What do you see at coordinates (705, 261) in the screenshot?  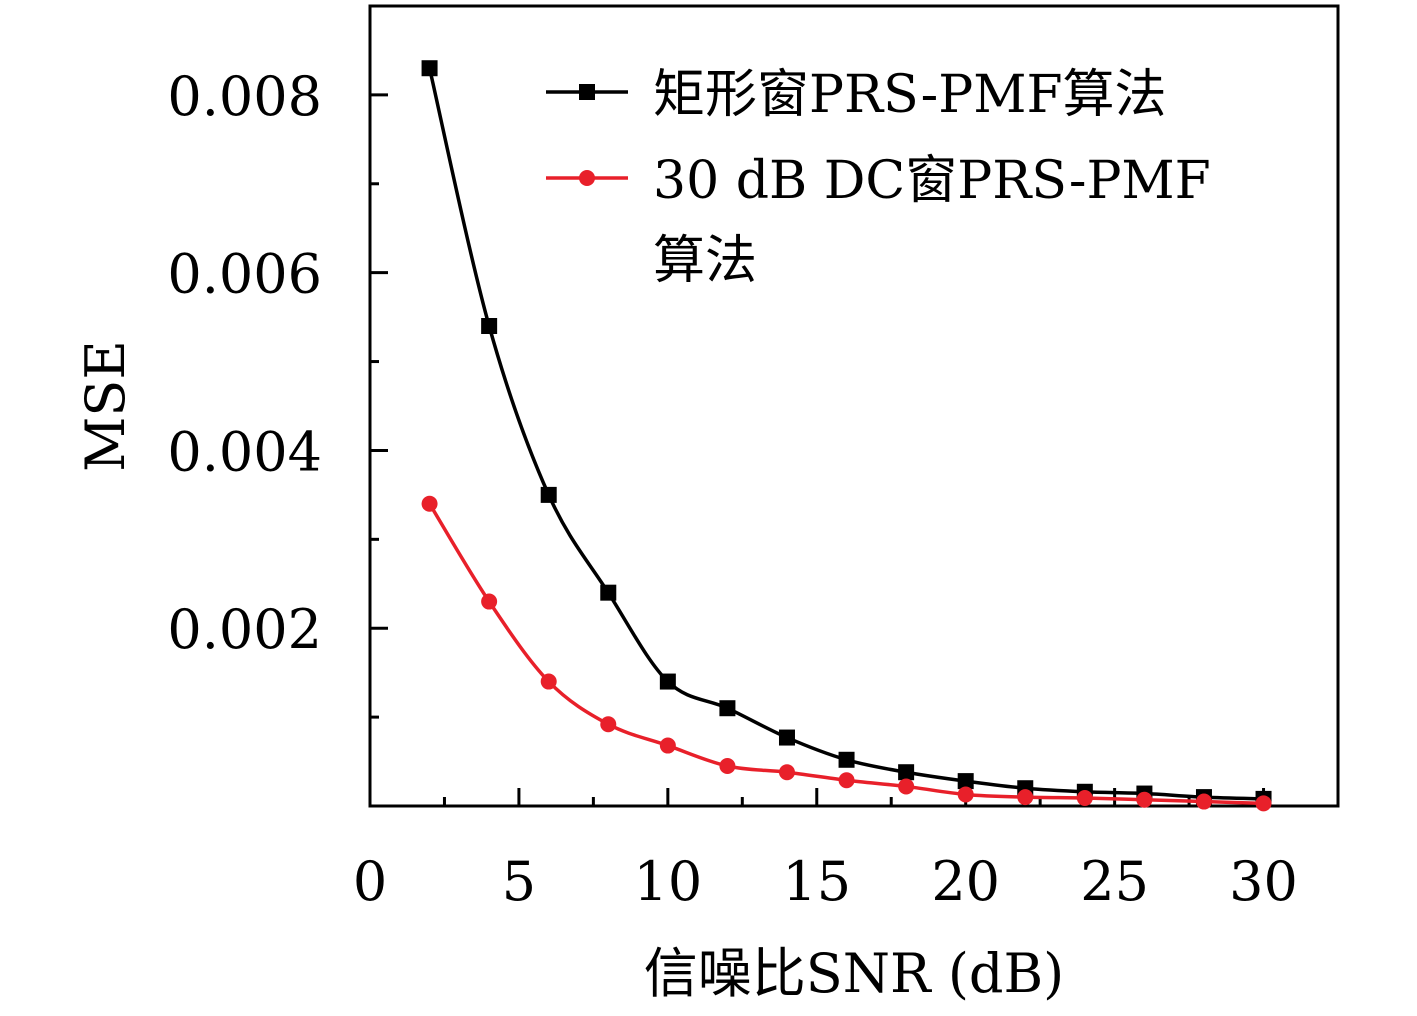 I see `legend-label: 算法` at bounding box center [705, 261].